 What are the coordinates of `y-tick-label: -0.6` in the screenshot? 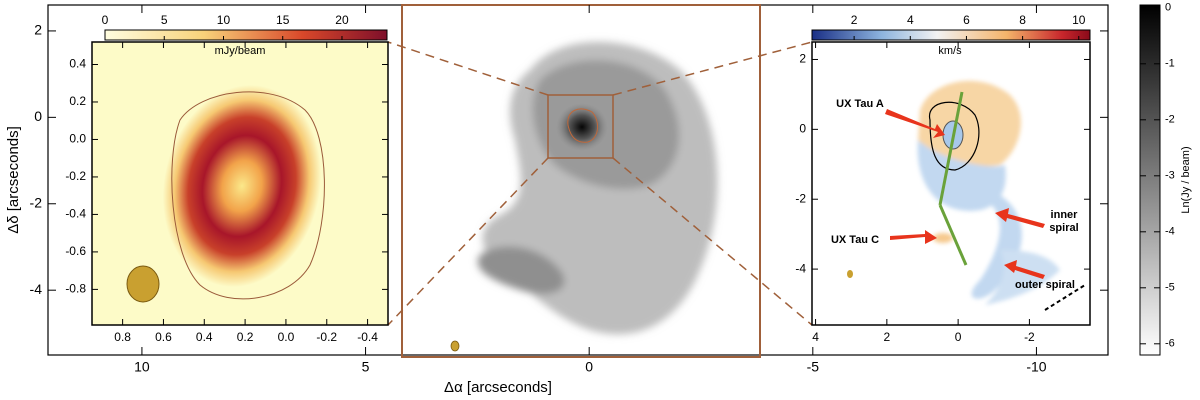 It's located at (75, 251).